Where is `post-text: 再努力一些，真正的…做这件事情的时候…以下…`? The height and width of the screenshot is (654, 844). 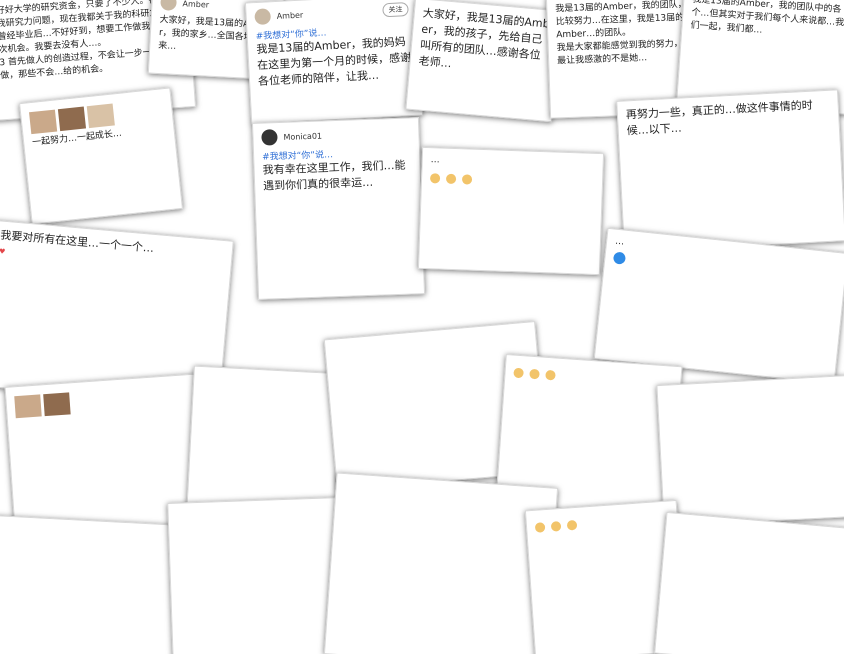 post-text: 再努力一些，真正的…做这件事情的时候…以下… is located at coordinates (719, 118).